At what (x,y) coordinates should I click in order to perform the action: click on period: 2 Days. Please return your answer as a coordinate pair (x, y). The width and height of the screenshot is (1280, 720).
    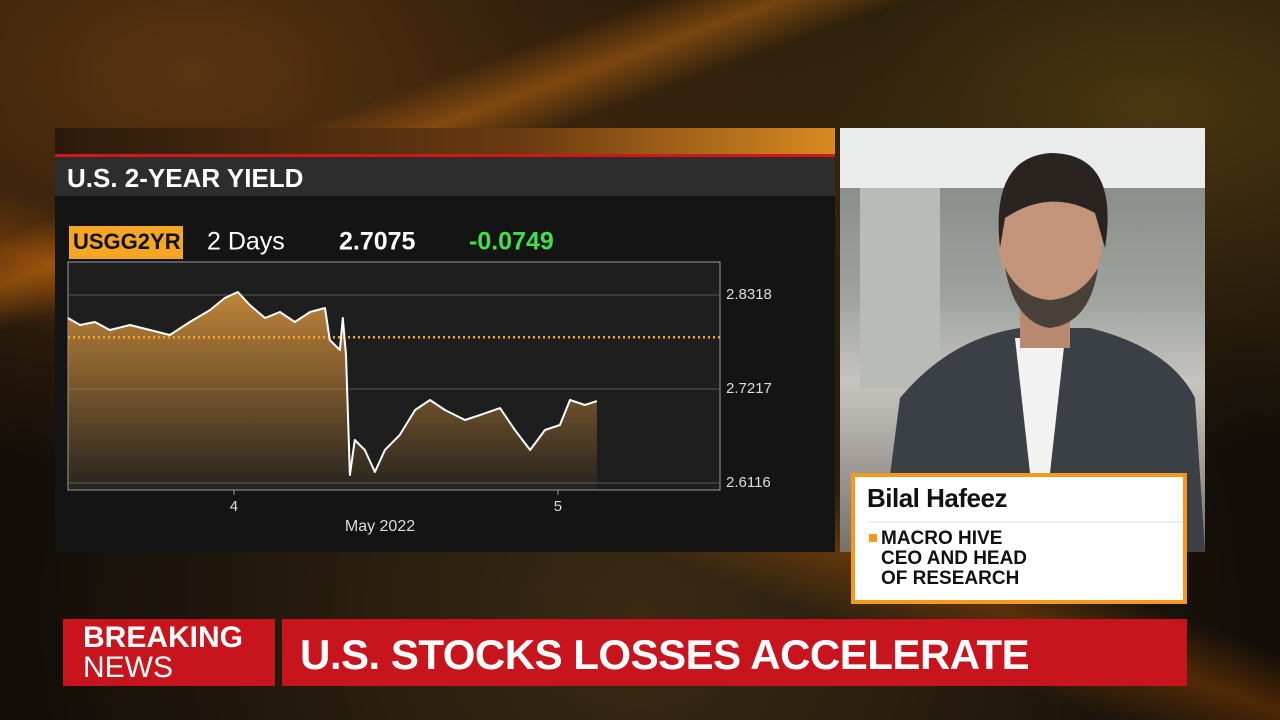
    Looking at the image, I should click on (246, 242).